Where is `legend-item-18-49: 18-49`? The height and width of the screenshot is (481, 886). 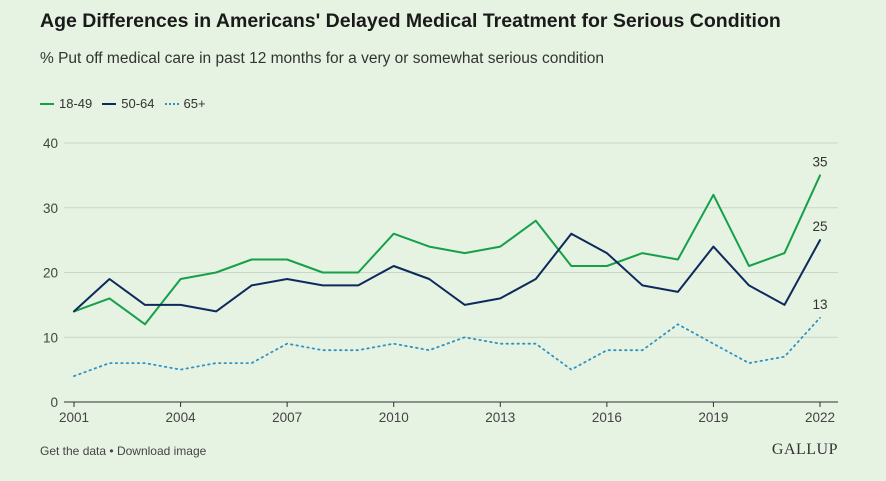
legend-item-18-49: 18-49 is located at coordinates (66, 103).